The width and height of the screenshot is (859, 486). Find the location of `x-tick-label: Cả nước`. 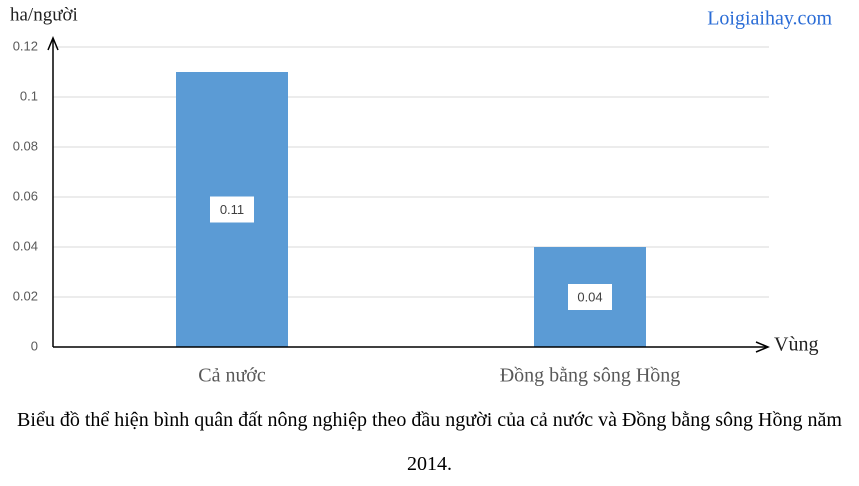

x-tick-label: Cả nước is located at coordinates (232, 376).